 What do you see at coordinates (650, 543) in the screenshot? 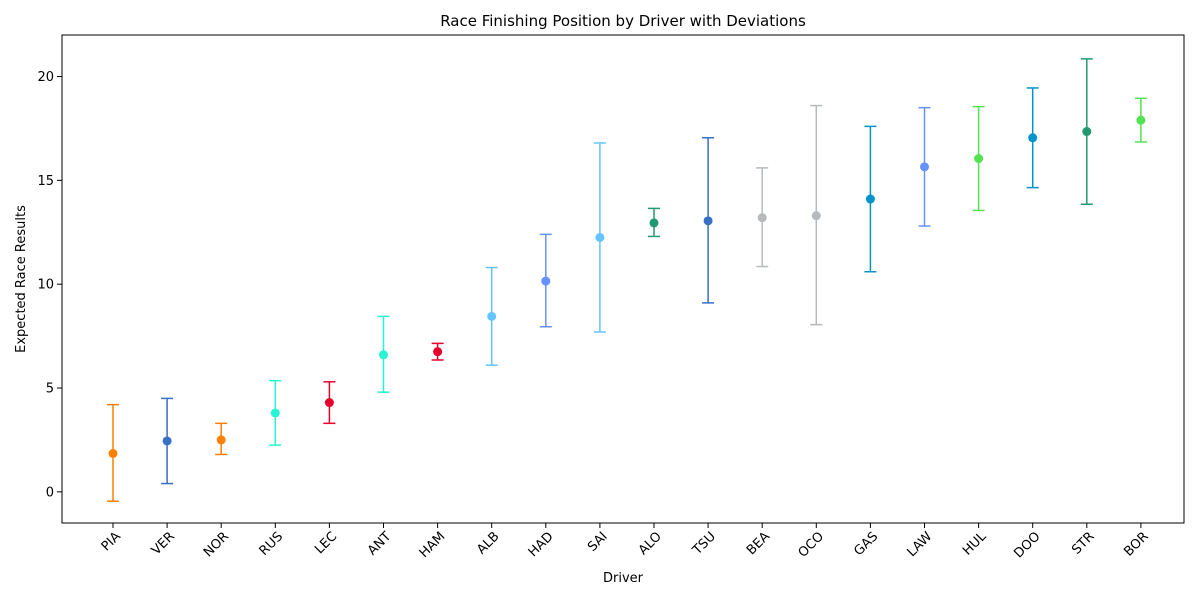
I see `x-tick-label: ALO` at bounding box center [650, 543].